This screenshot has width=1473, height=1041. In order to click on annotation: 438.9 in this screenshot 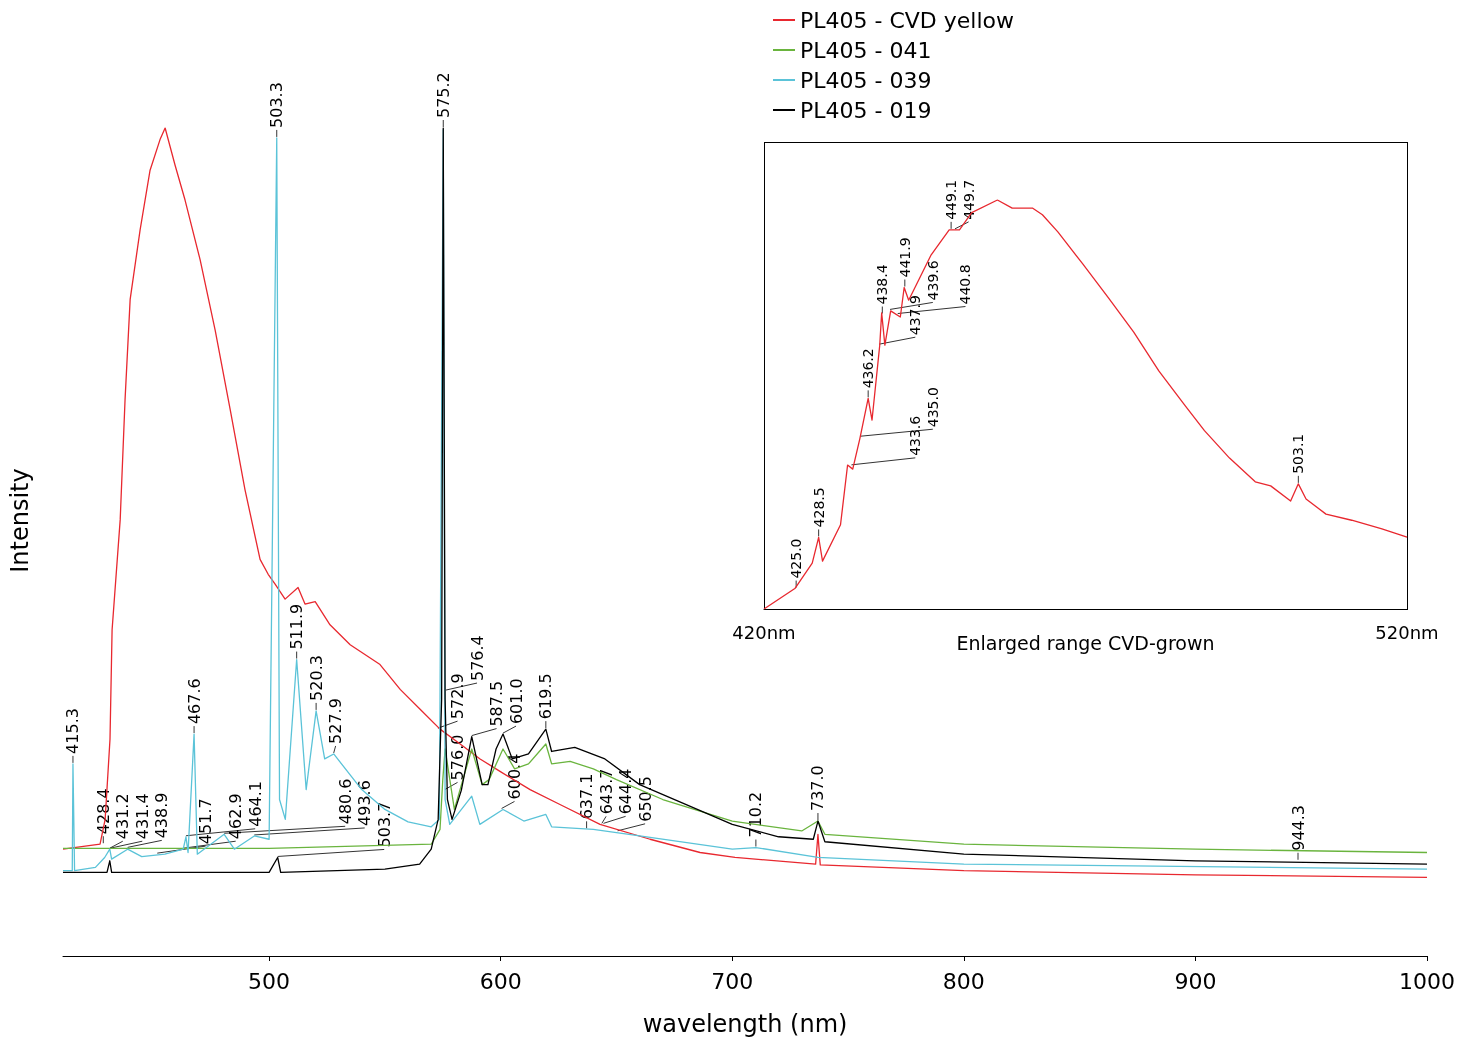, I will do `click(162, 815)`.